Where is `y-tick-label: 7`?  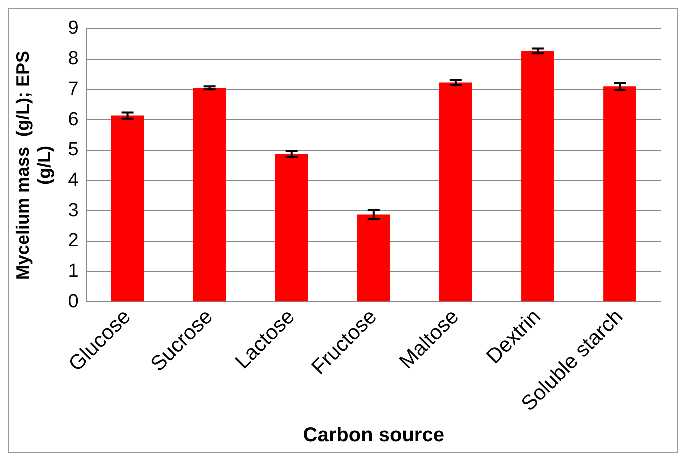
y-tick-label: 7 is located at coordinates (73, 89).